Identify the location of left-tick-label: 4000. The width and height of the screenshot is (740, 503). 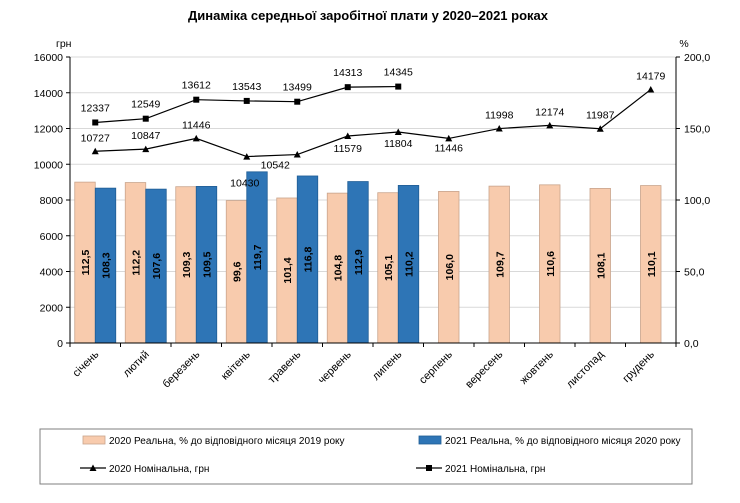
(52, 273).